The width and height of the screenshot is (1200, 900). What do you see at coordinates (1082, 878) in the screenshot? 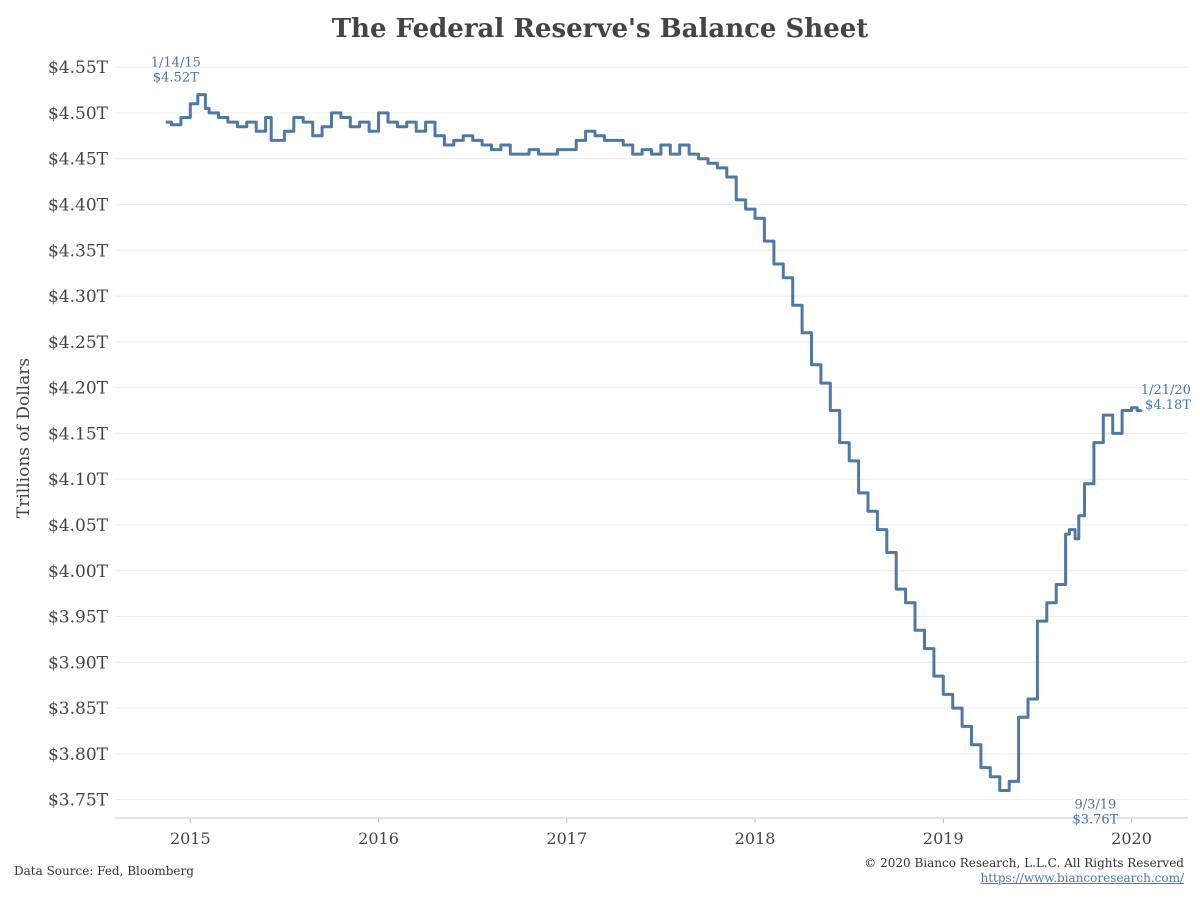
I see `website-link: https://www.biancoresearch.com/` at bounding box center [1082, 878].